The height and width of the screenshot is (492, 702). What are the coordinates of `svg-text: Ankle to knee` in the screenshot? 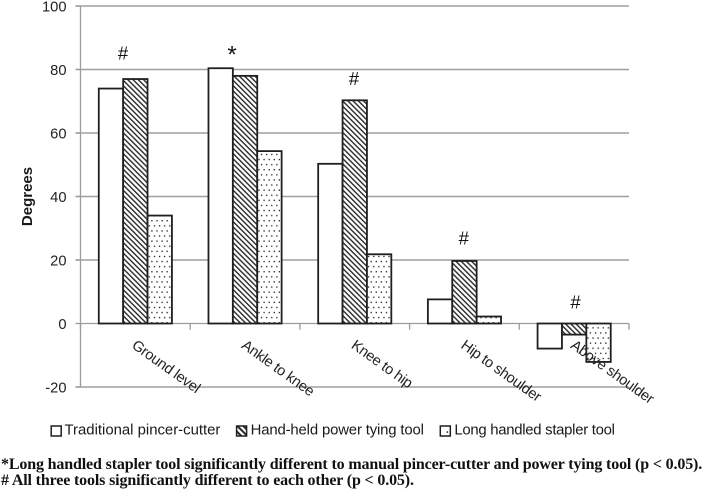 It's located at (277, 369).